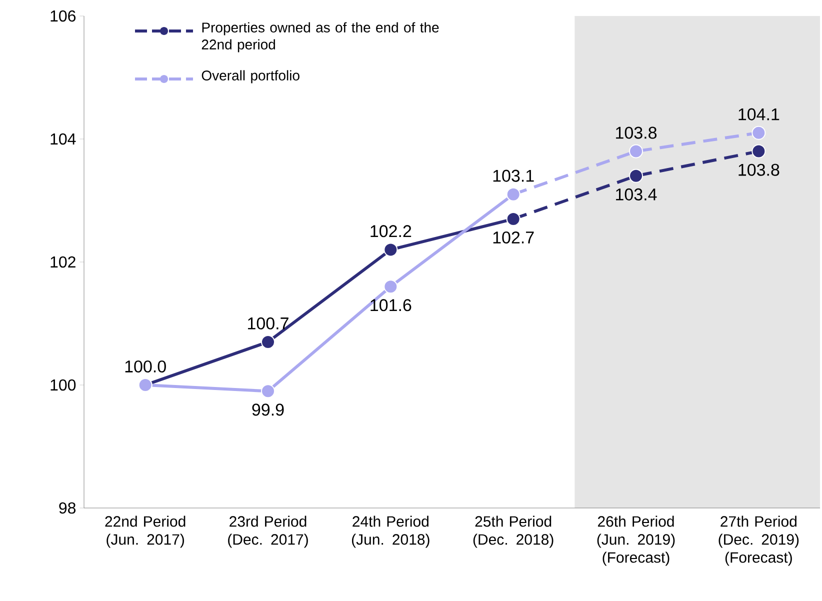  Describe the element at coordinates (391, 231) in the screenshot. I see `data-label: 102.2` at that location.